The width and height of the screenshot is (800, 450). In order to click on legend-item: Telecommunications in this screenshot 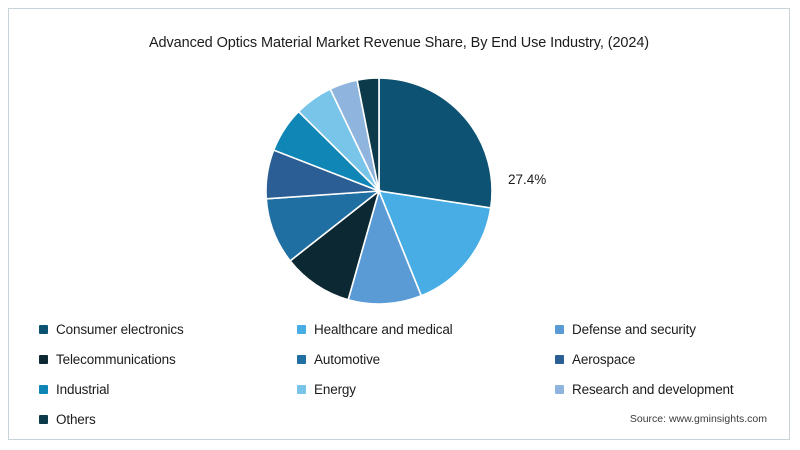, I will do `click(168, 359)`.